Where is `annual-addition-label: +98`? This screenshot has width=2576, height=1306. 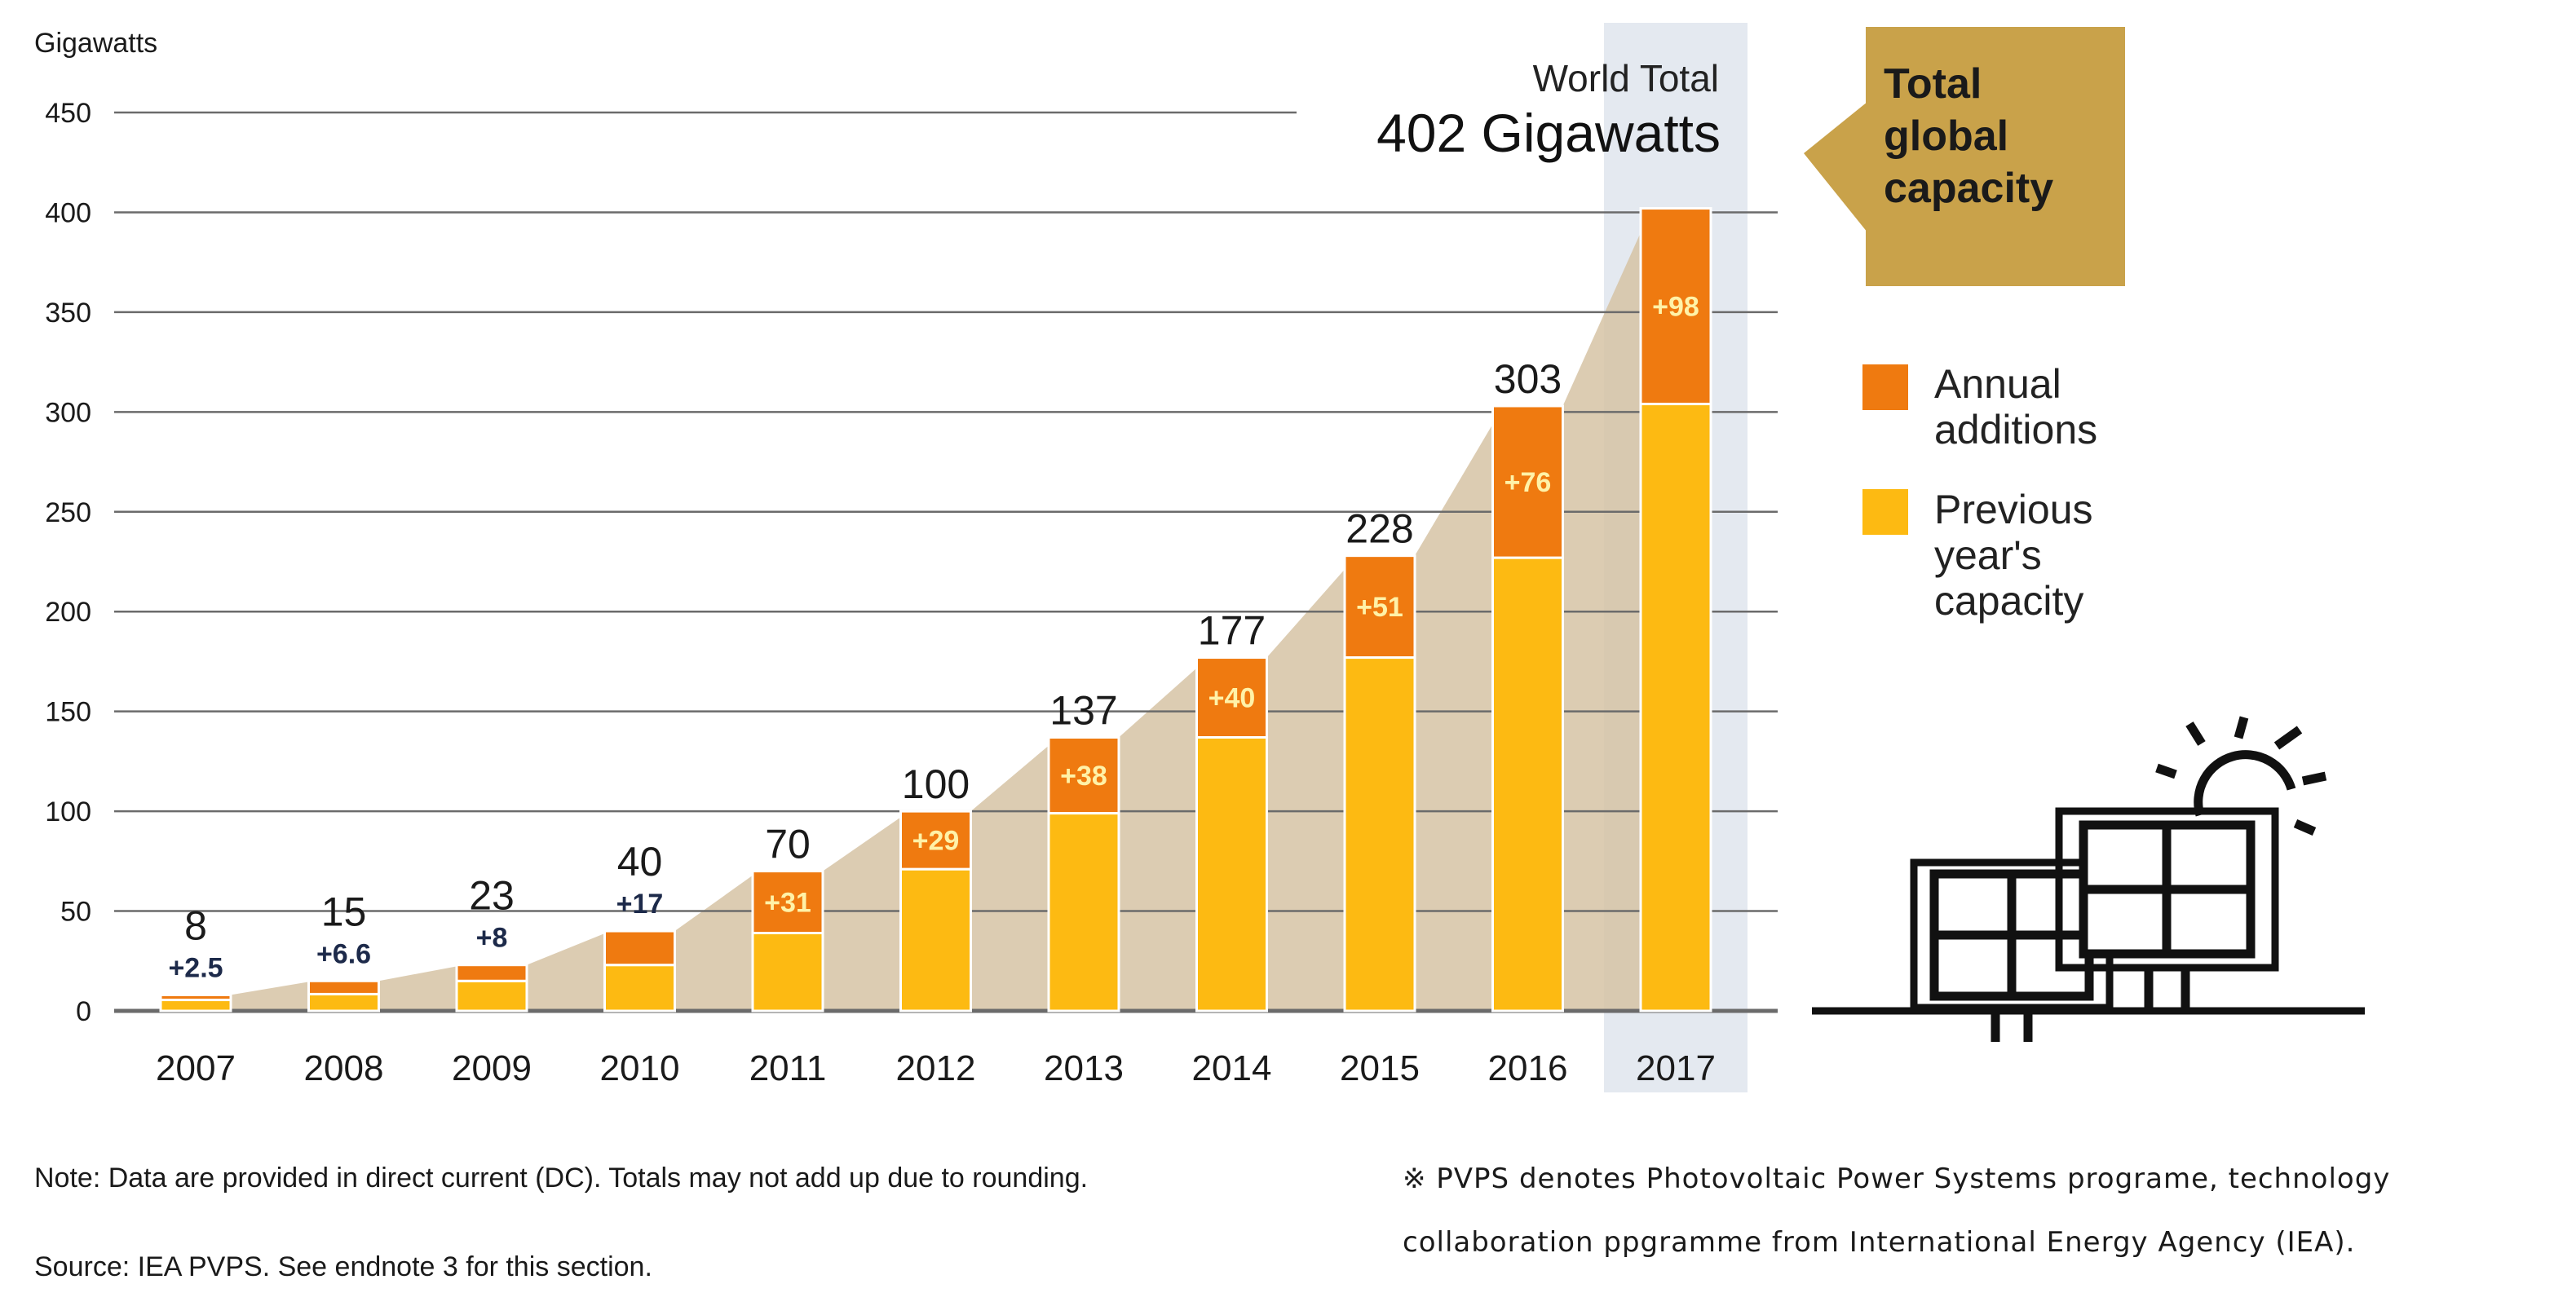 annual-addition-label: +98 is located at coordinates (1675, 307).